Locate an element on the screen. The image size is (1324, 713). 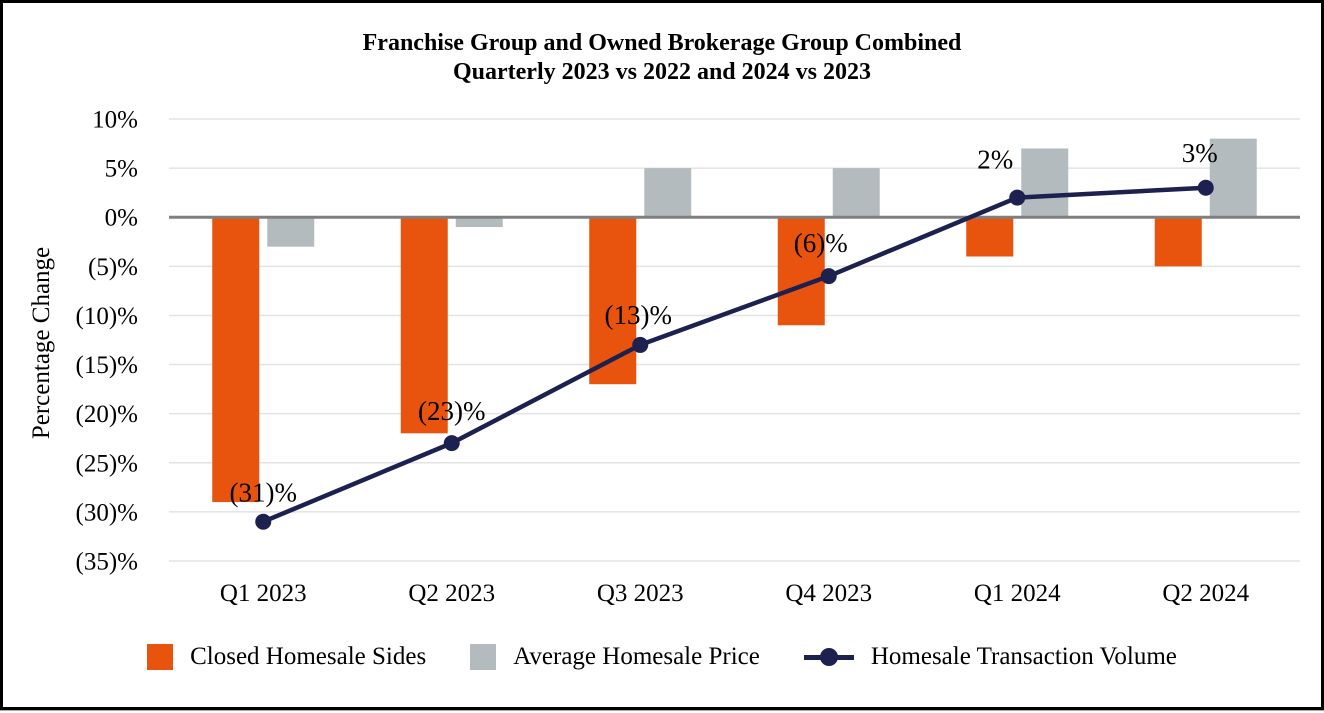
legend-item-average-homesale-price: Average Homesale Price is located at coordinates (615, 657).